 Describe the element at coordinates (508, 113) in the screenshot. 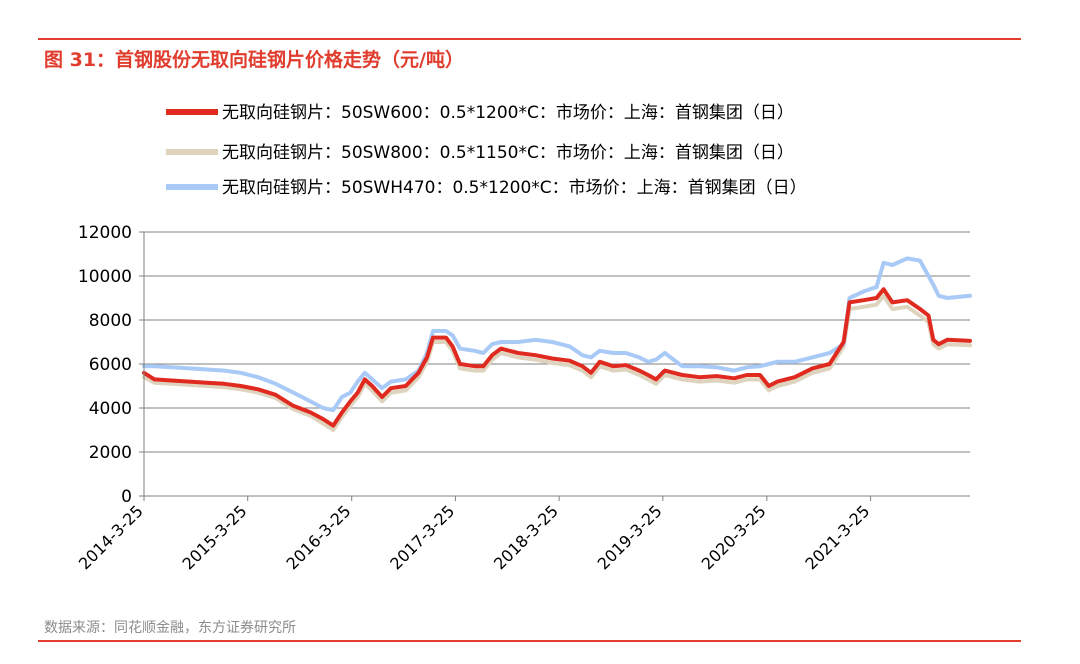

I see `legend-label-0: 无取向硅钢片：50SW600：0.5*1200*C：市场价：上海：首钢集团（日）` at that location.